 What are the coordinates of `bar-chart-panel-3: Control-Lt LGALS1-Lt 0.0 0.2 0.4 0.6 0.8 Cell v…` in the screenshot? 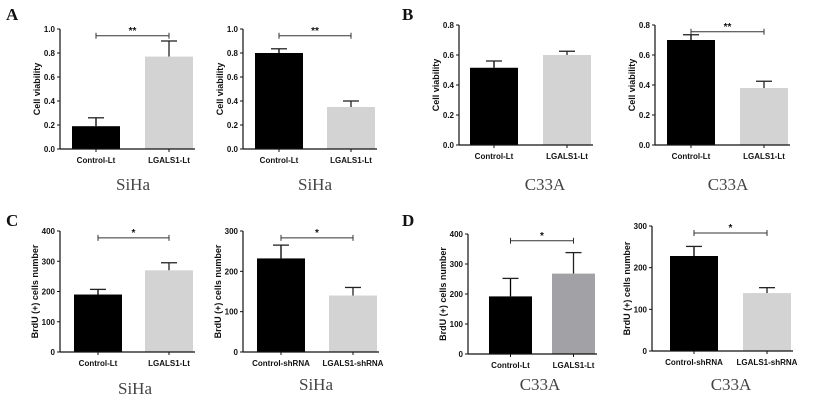 It's located at (497, 99).